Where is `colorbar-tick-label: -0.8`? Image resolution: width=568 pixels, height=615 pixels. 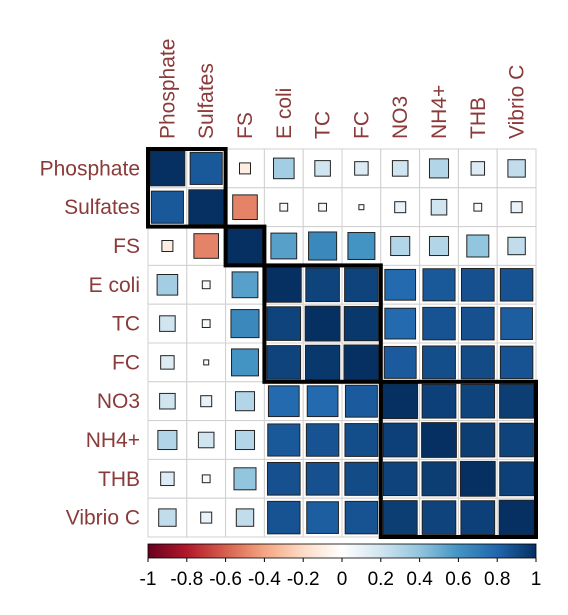 colorbar-tick-label: -0.8 is located at coordinates (186, 579).